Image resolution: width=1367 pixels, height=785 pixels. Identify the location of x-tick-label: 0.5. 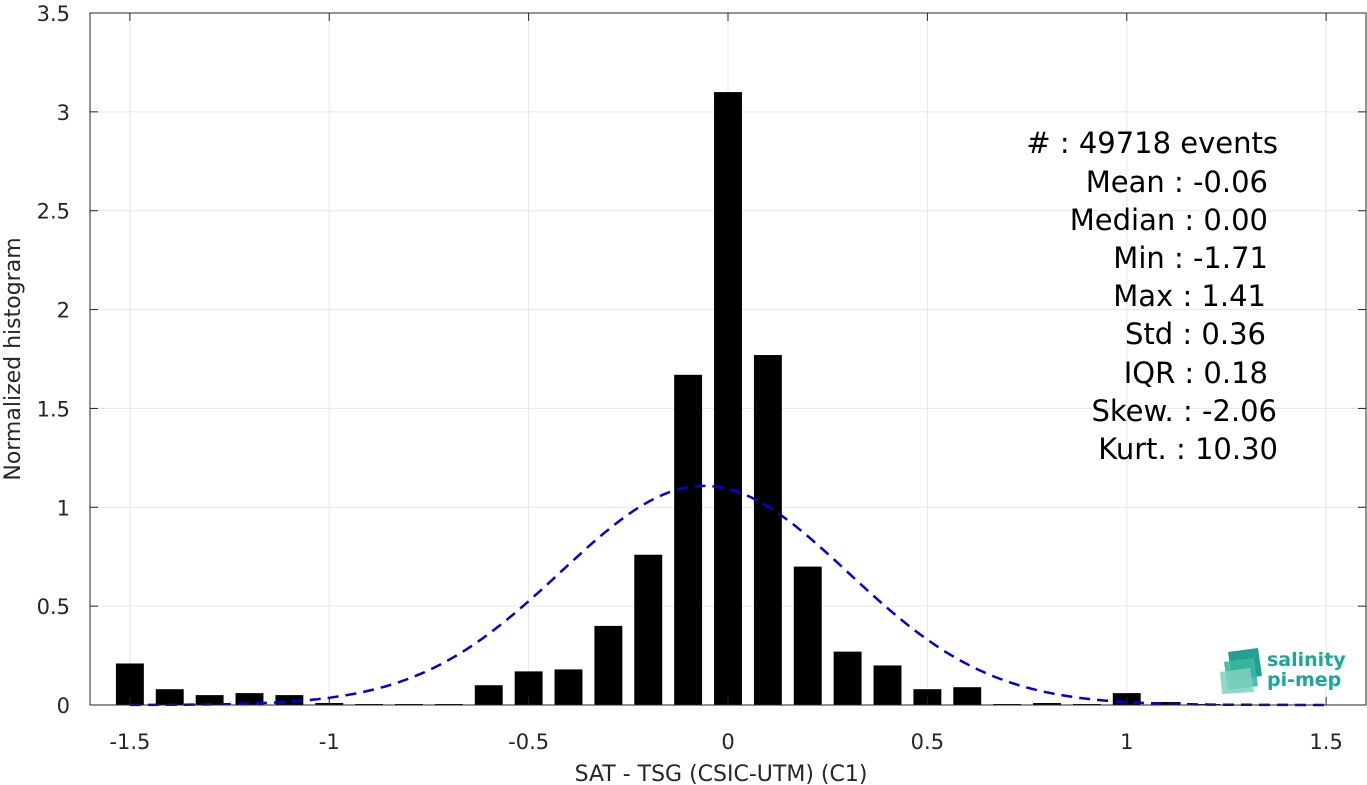
(927, 742).